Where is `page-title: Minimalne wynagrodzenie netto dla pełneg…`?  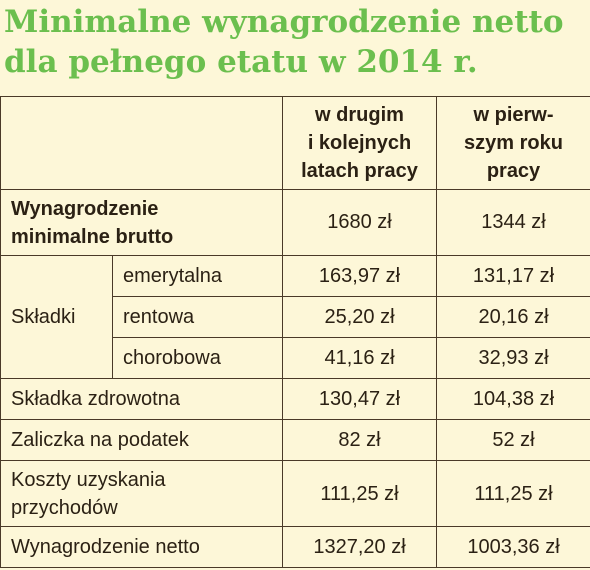 page-title: Minimalne wynagrodzenie netto dla pełneg… is located at coordinates (284, 42).